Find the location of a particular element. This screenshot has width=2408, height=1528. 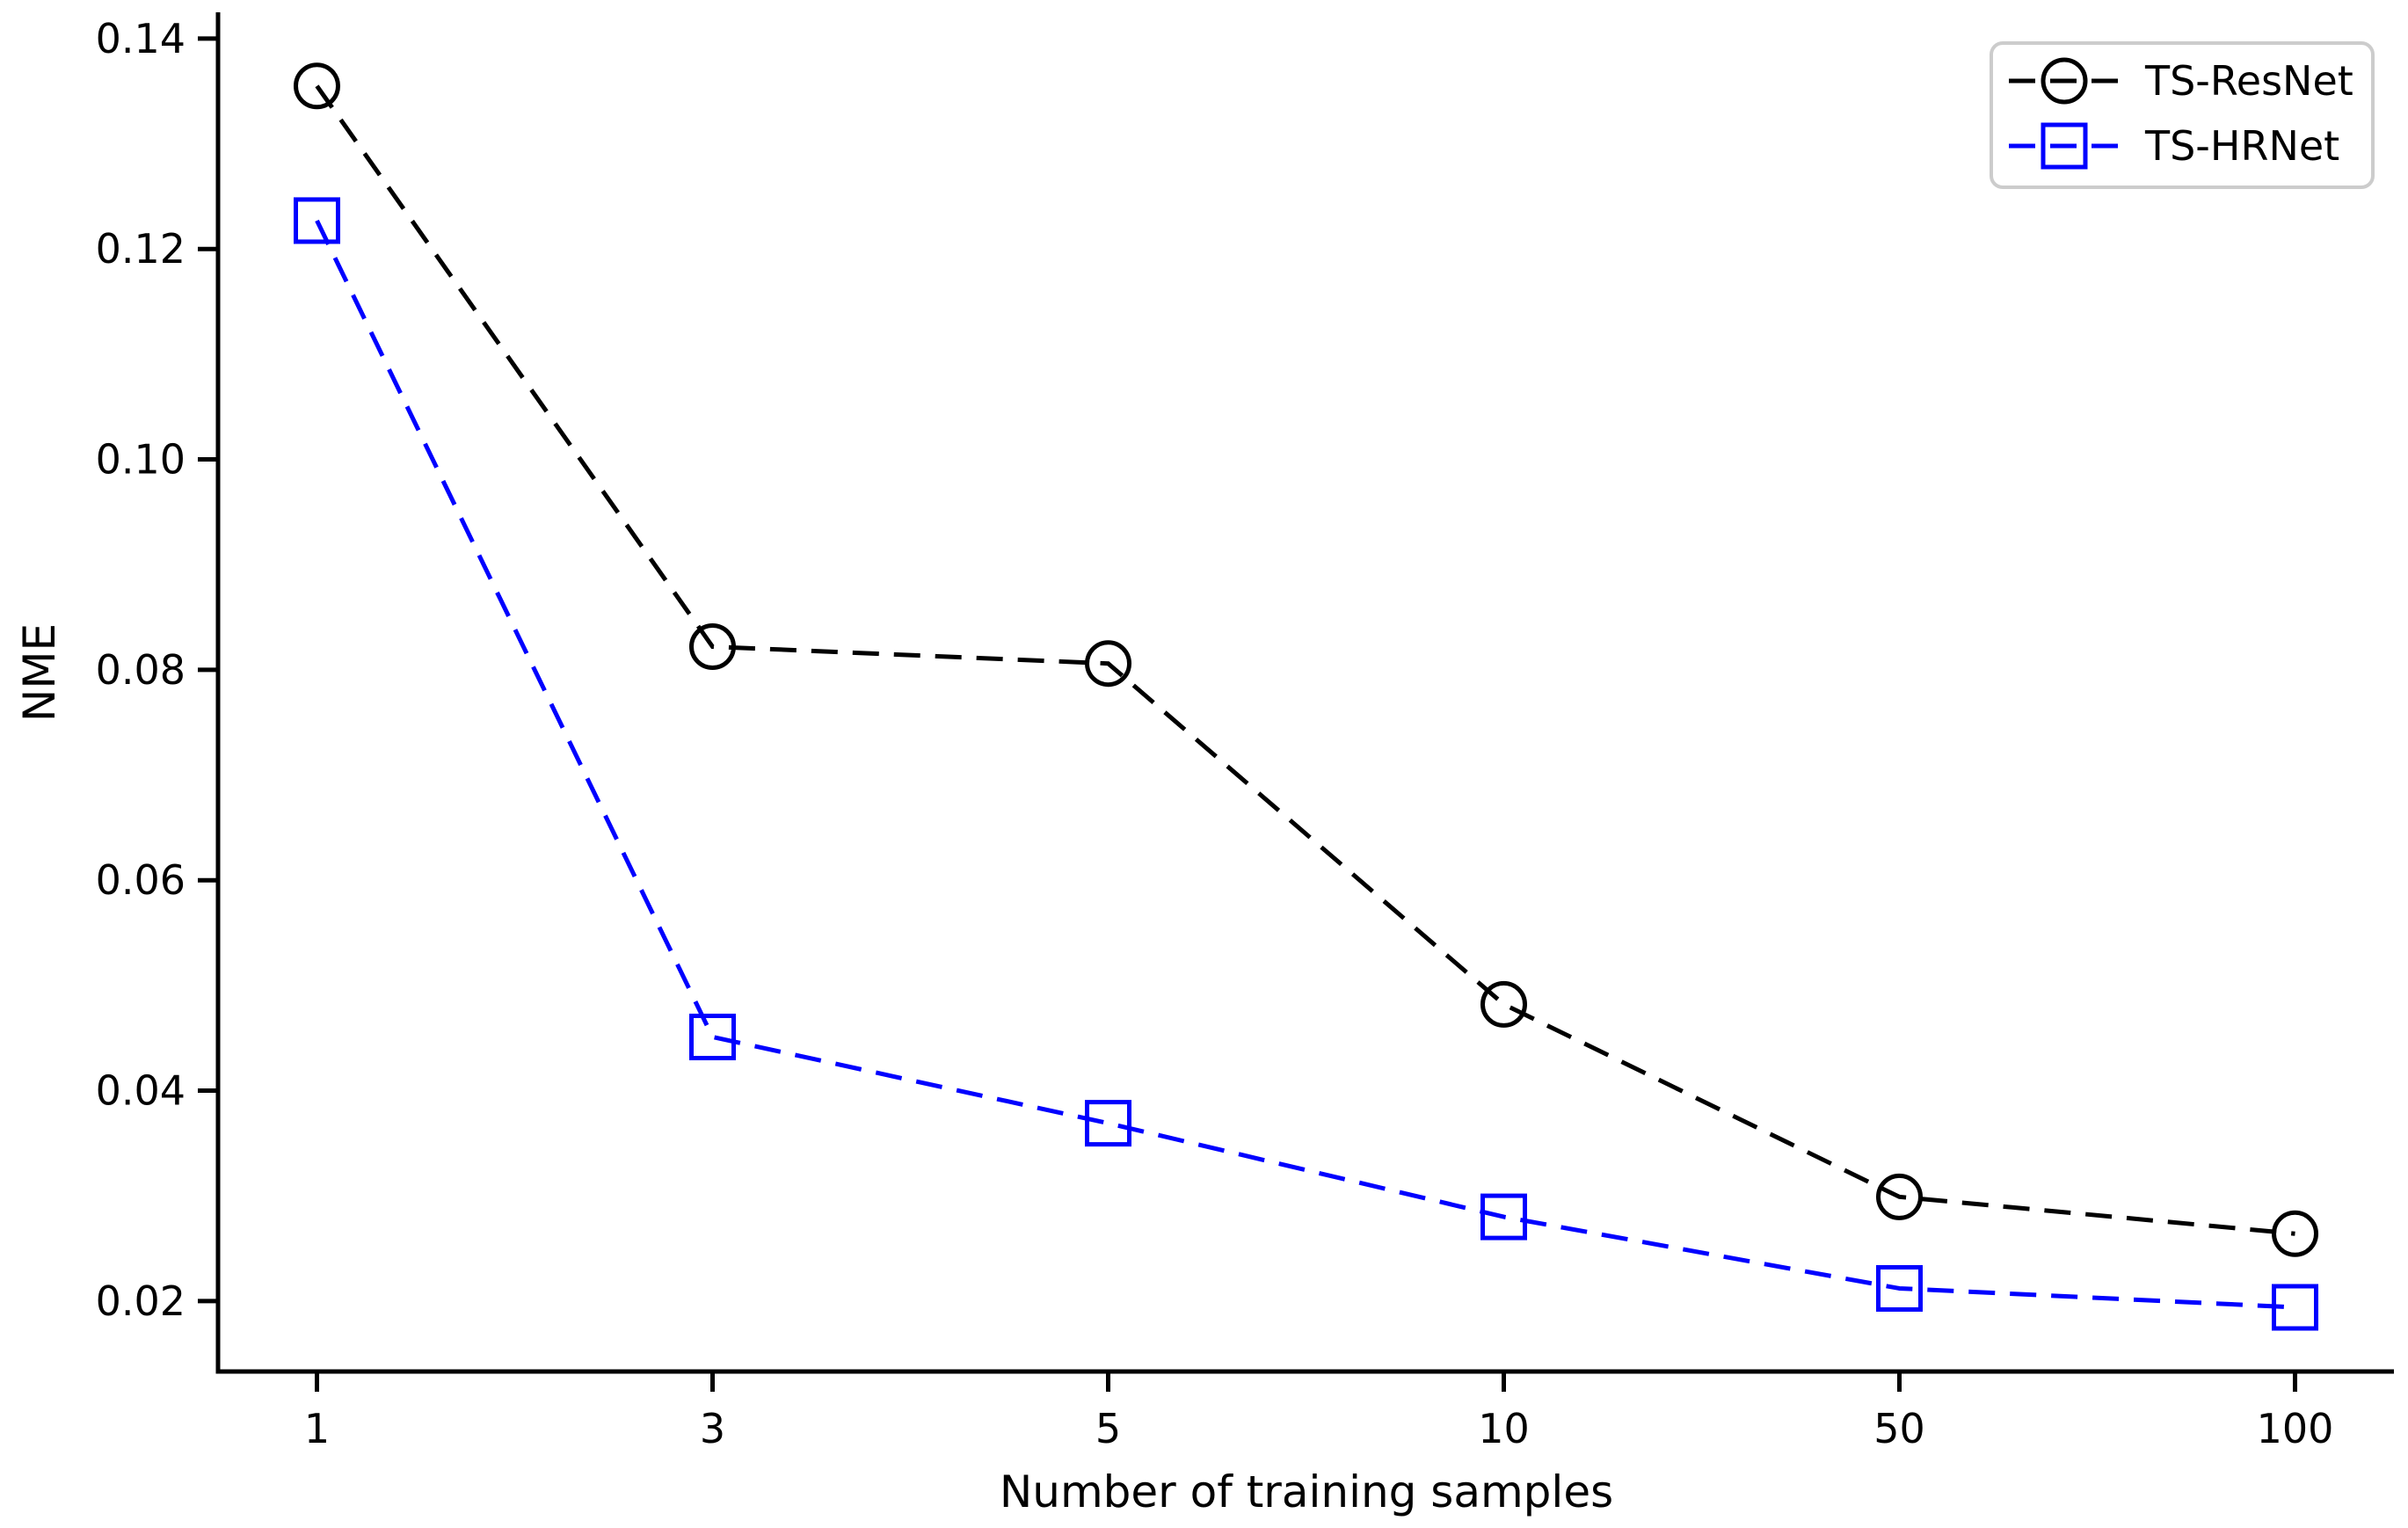

legend-marker-circle-icon is located at coordinates (2064, 81).